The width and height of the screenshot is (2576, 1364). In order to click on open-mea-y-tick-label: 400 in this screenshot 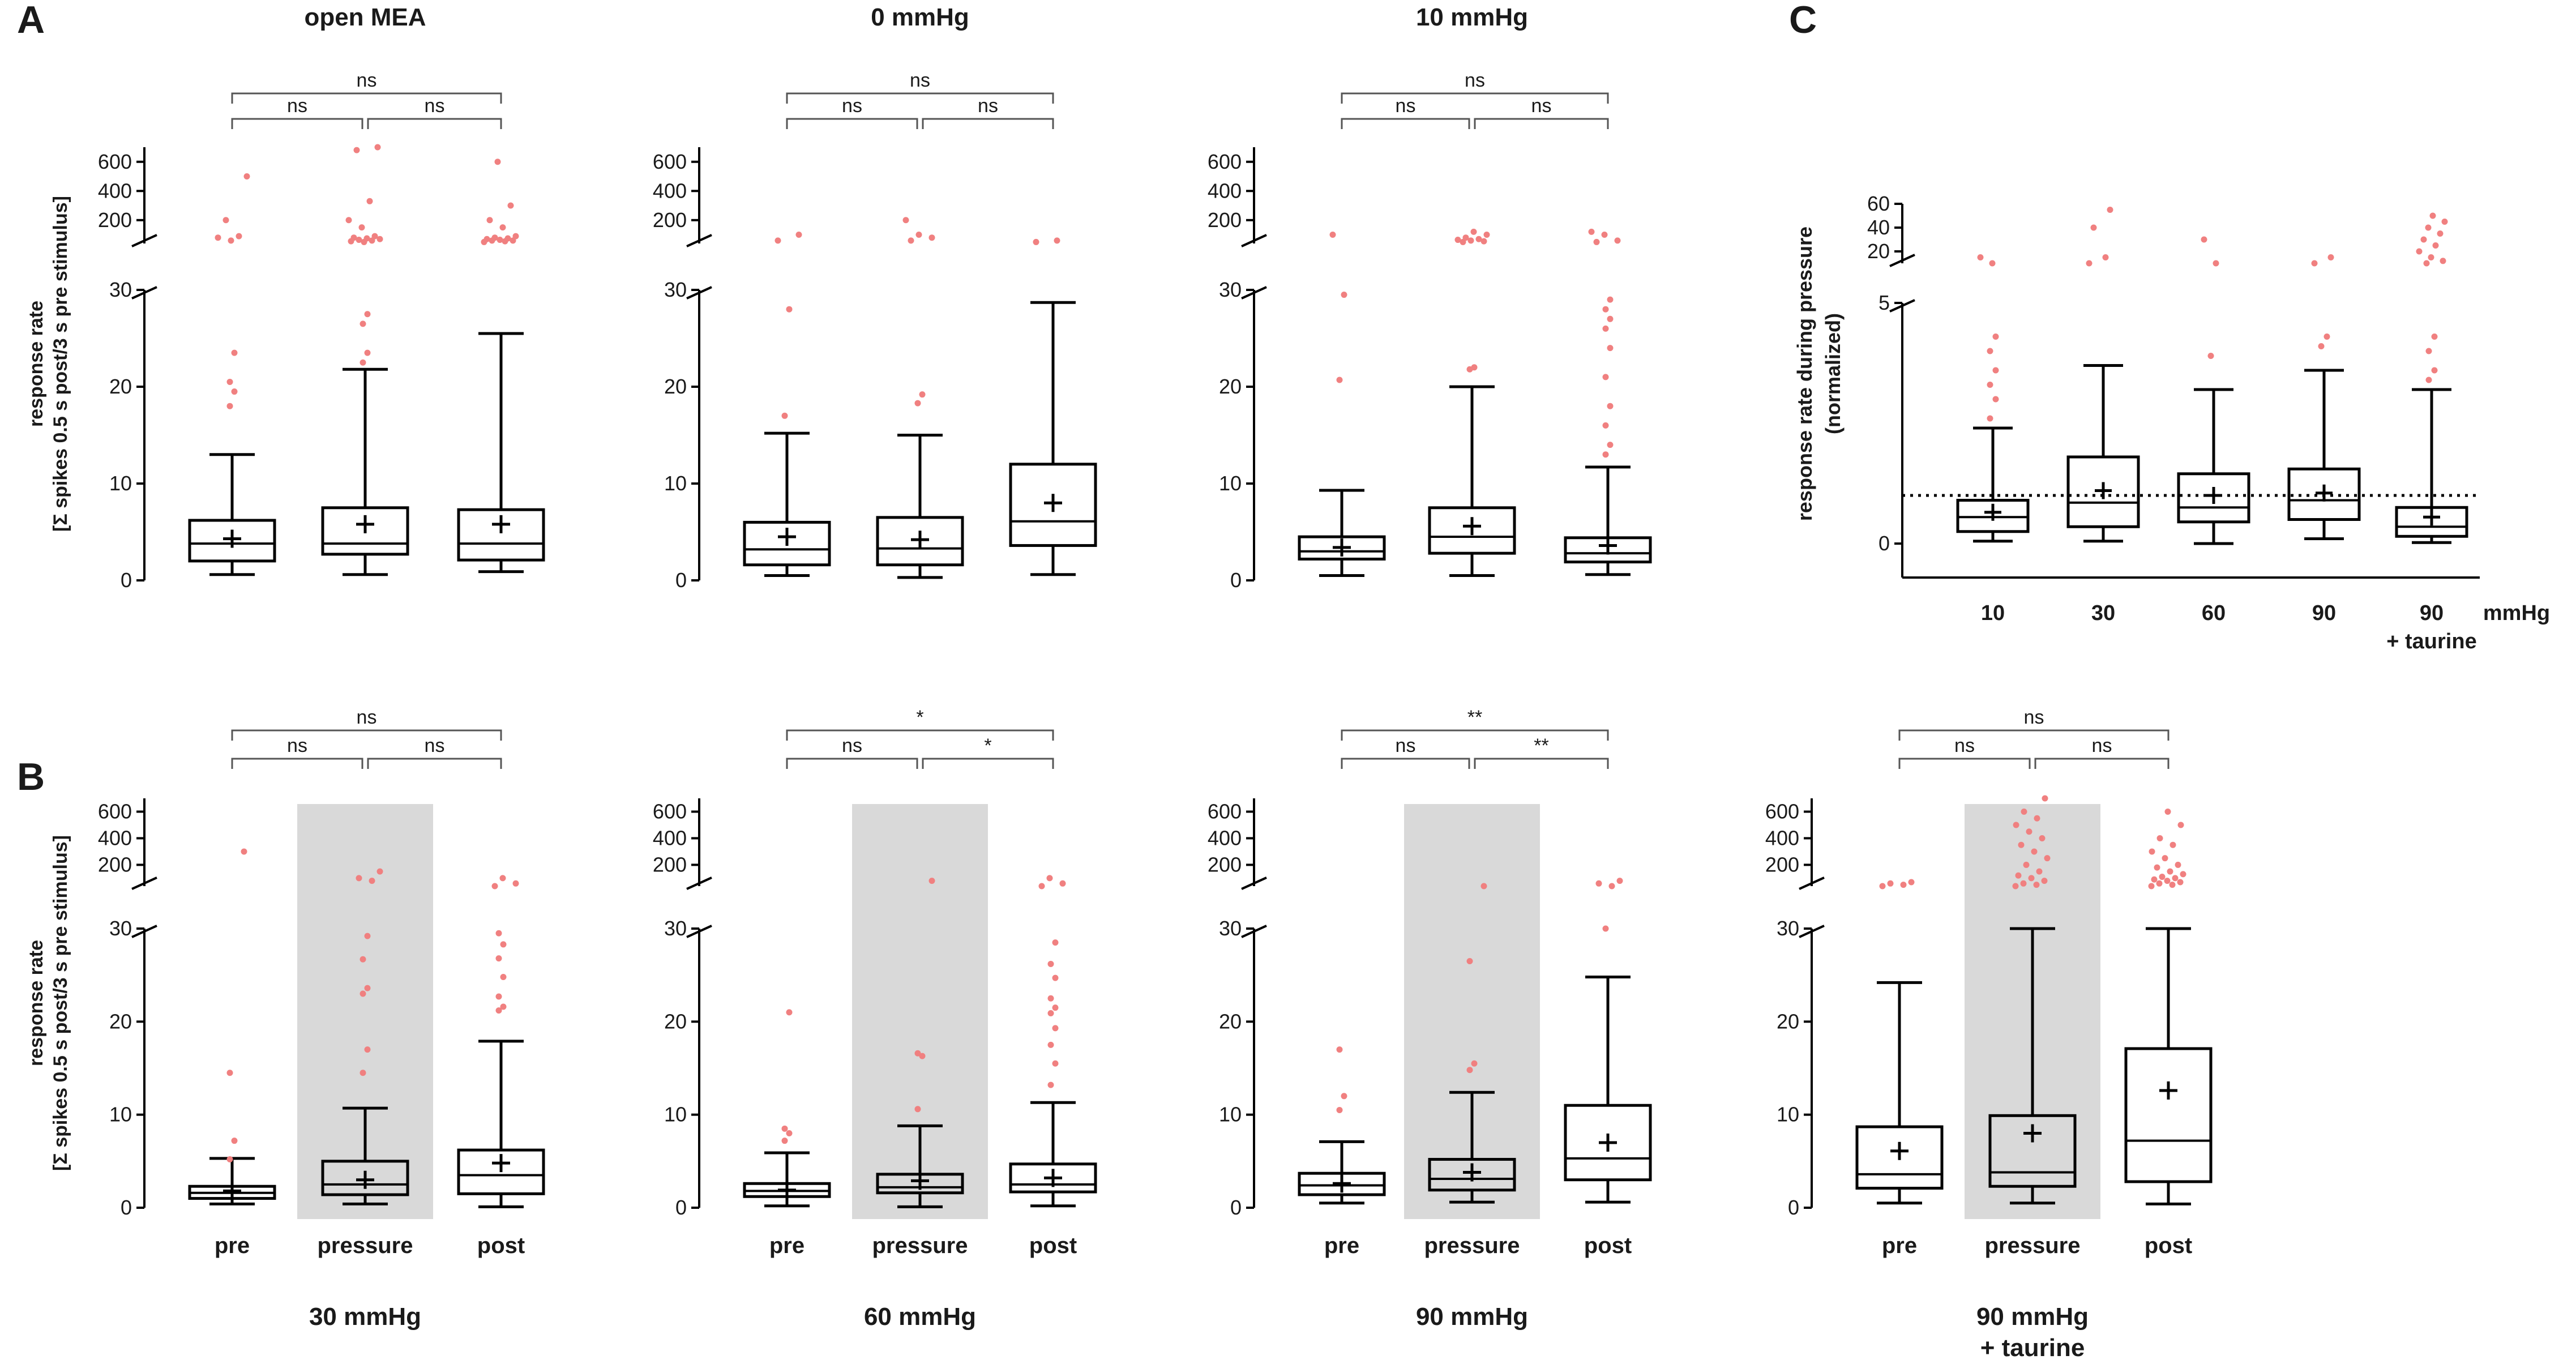, I will do `click(115, 190)`.